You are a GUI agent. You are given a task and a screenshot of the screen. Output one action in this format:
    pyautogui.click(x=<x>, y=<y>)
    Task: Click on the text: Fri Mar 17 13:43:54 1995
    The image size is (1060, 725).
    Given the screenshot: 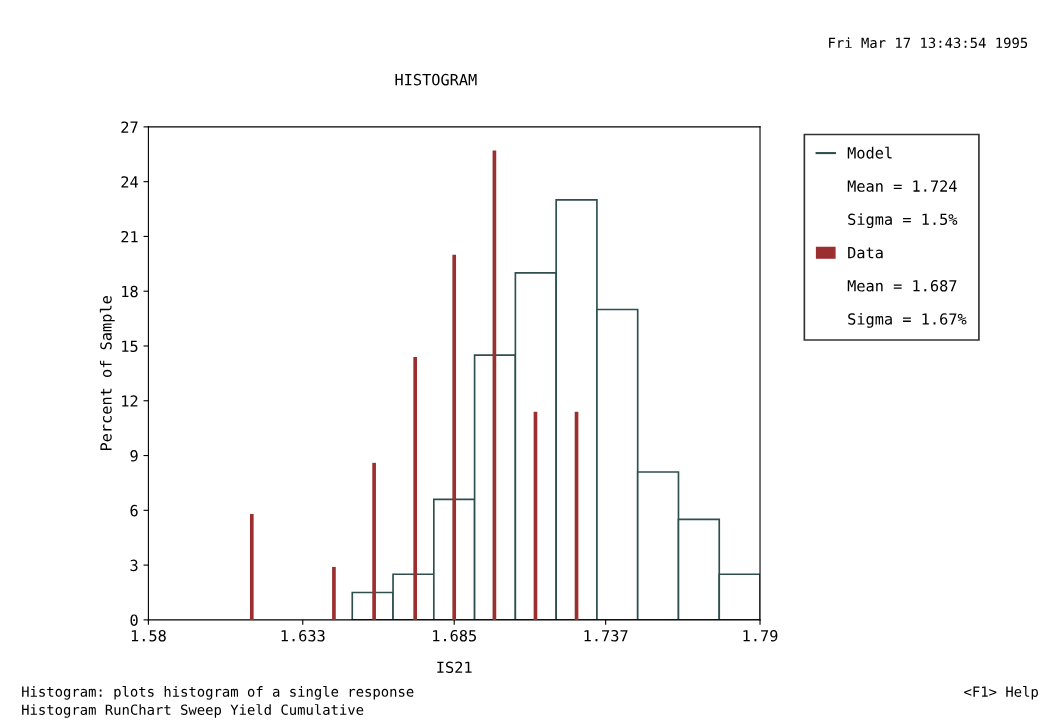 What is the action you would take?
    pyautogui.click(x=928, y=43)
    